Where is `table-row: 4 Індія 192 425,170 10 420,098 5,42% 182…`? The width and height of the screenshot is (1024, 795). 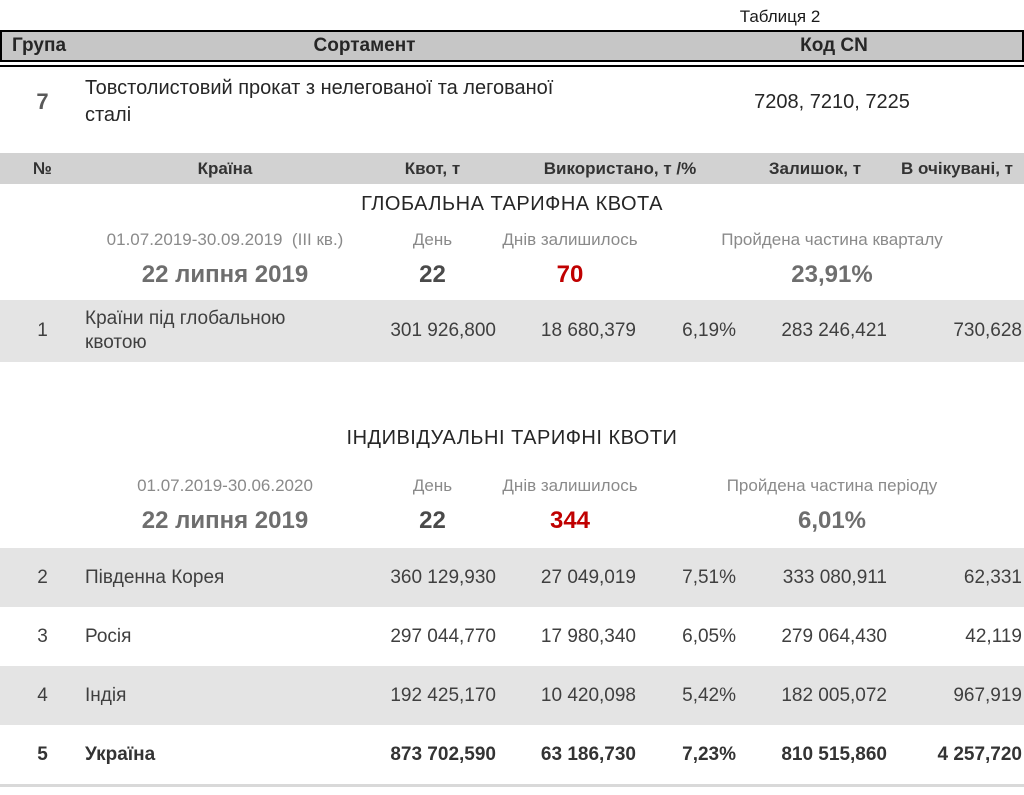
table-row: 4 Індія 192 425,170 10 420,098 5,42% 182… is located at coordinates (512, 695).